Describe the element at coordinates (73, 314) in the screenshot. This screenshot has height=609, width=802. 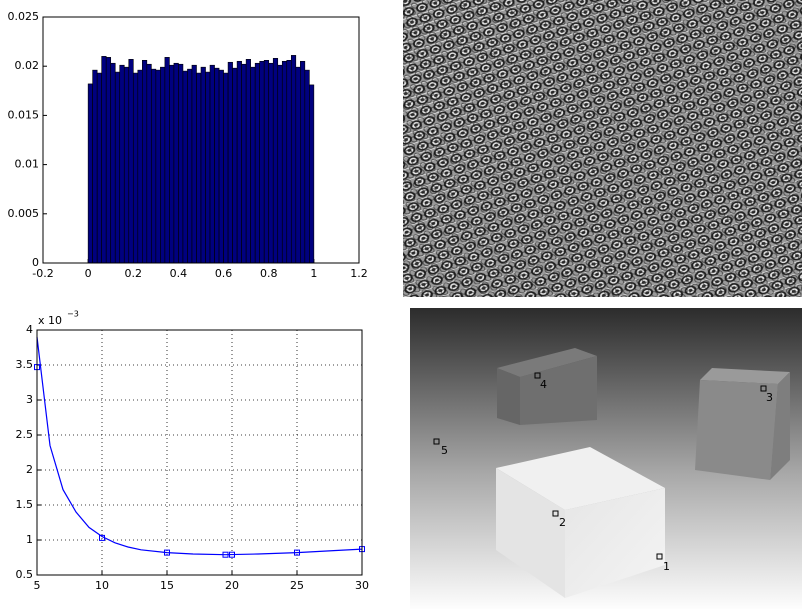
I see `y-multiplier-exponent: −3` at that location.